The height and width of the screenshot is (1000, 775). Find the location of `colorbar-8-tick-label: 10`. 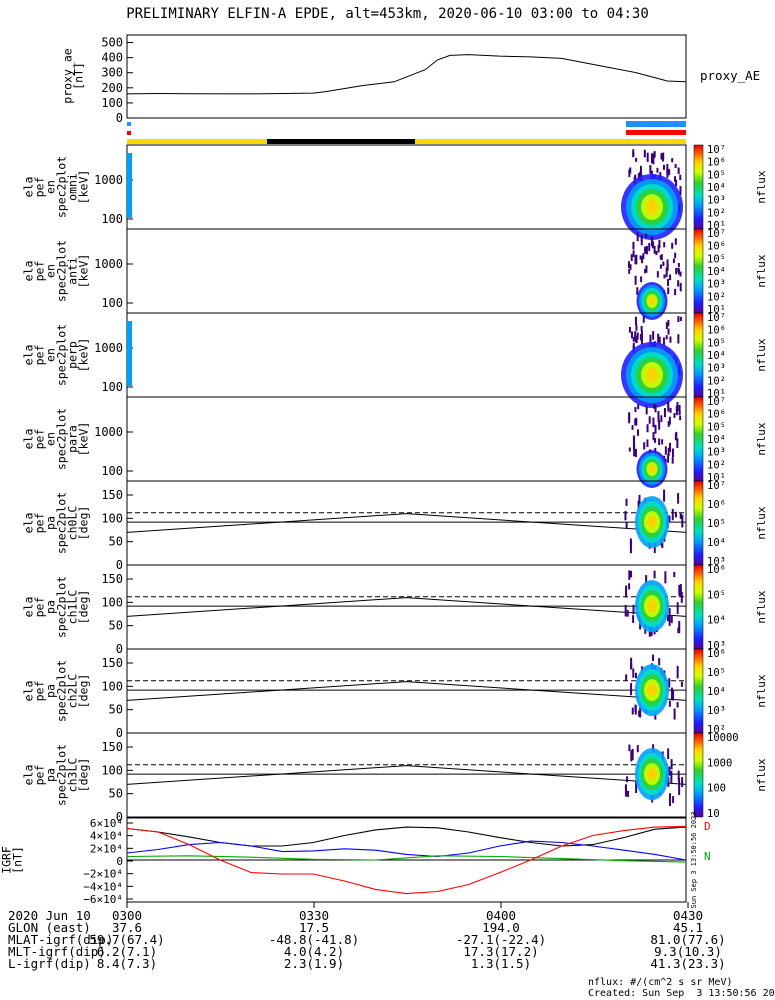

colorbar-8-tick-label: 10 is located at coordinates (713, 814).